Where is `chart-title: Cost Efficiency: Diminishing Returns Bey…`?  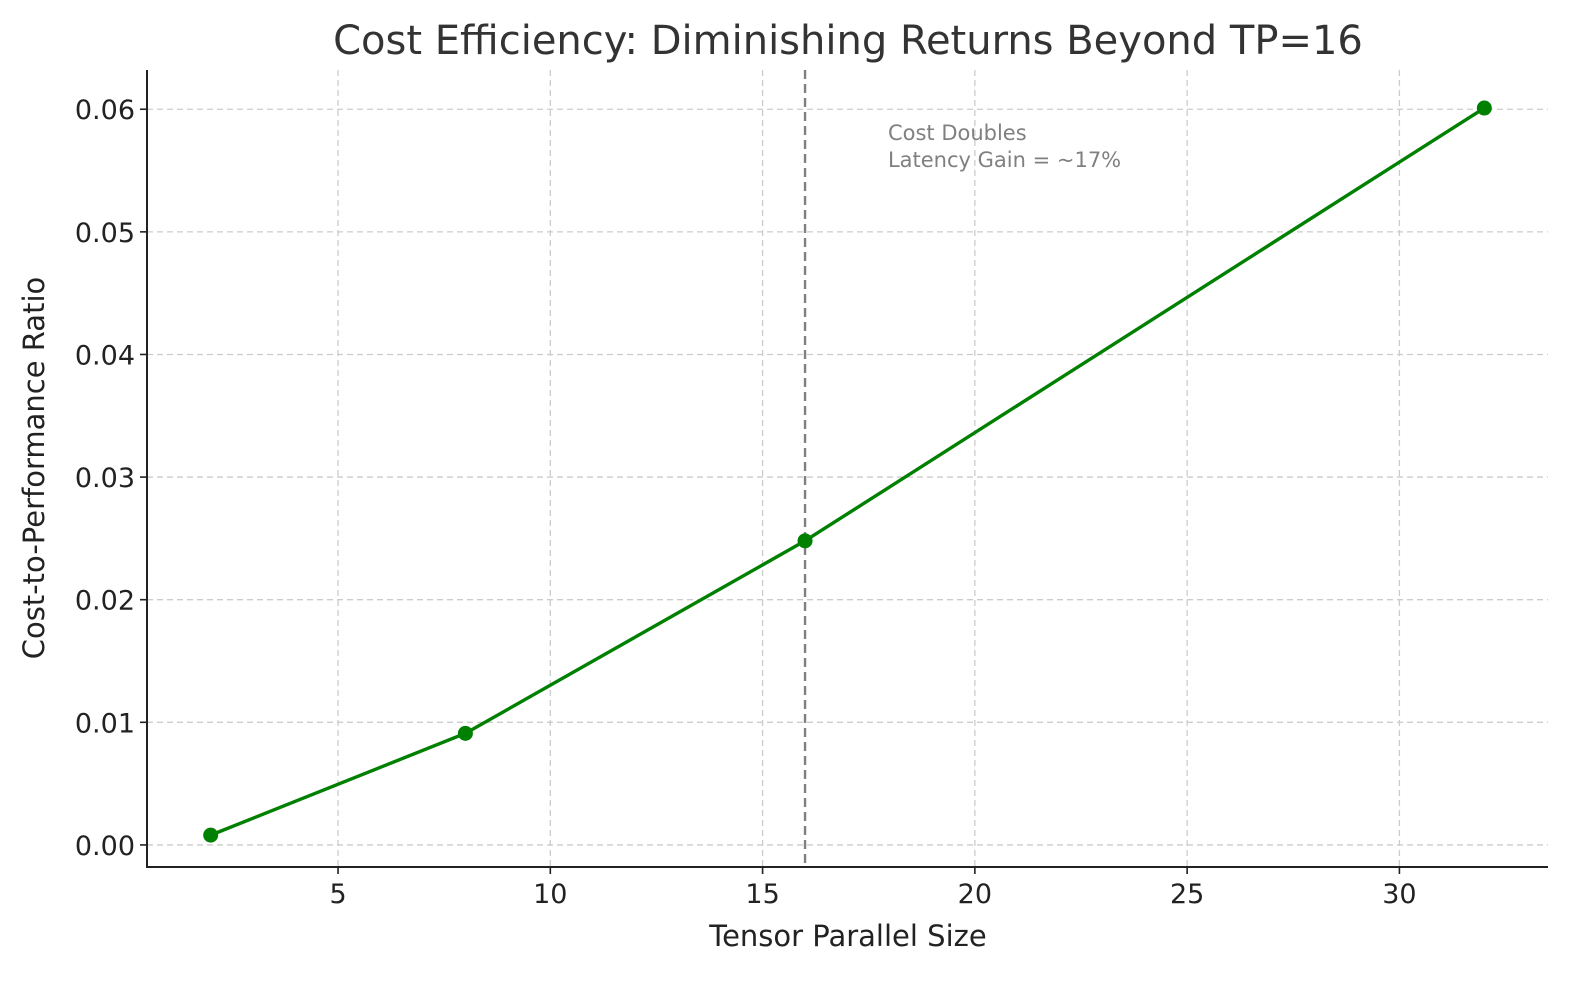 chart-title: Cost Efficiency: Diminishing Returns Bey… is located at coordinates (848, 41).